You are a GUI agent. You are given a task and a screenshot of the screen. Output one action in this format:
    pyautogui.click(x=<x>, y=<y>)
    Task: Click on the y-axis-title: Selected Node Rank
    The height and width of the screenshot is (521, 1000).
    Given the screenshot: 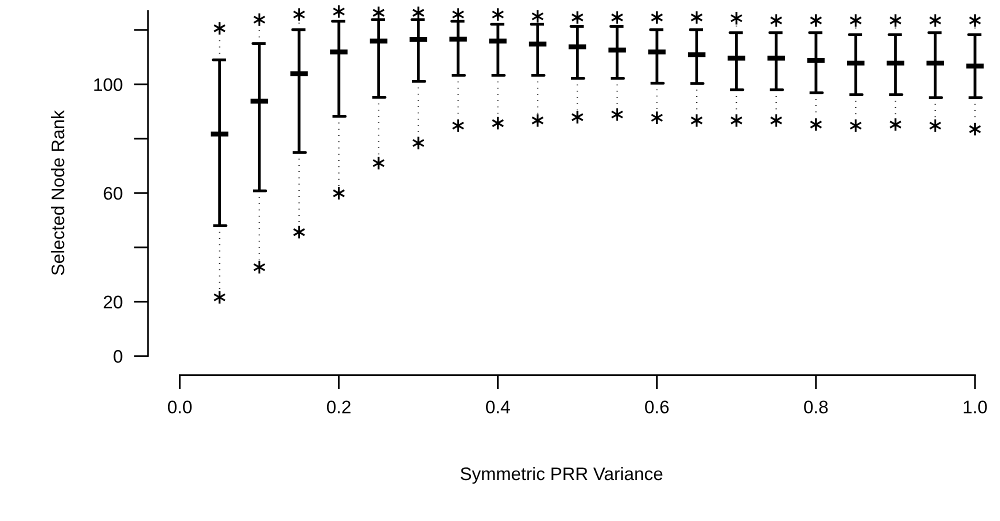 What is the action you would take?
    pyautogui.click(x=57, y=193)
    